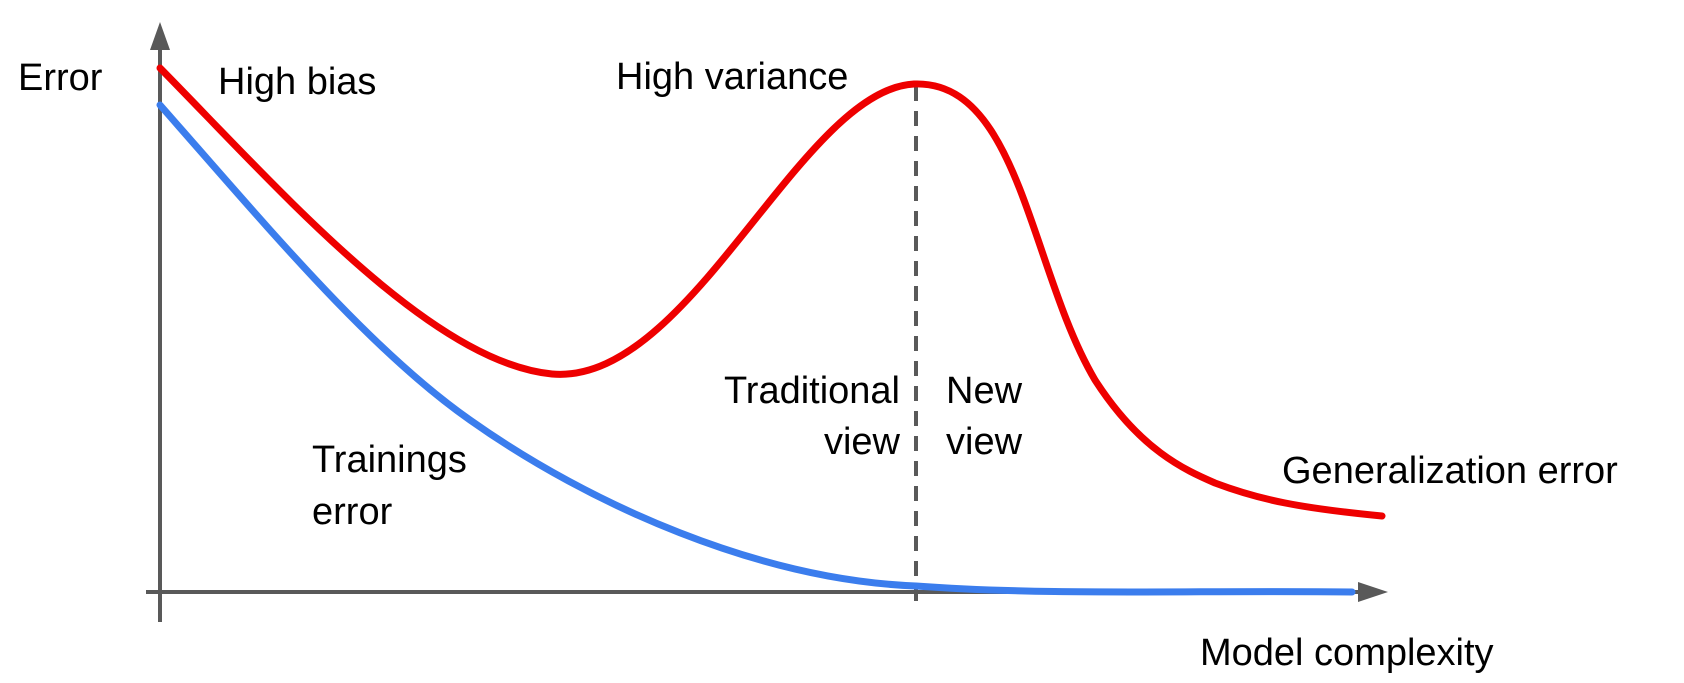  Describe the element at coordinates (297, 82) in the screenshot. I see `high-bias-label: High bias` at that location.